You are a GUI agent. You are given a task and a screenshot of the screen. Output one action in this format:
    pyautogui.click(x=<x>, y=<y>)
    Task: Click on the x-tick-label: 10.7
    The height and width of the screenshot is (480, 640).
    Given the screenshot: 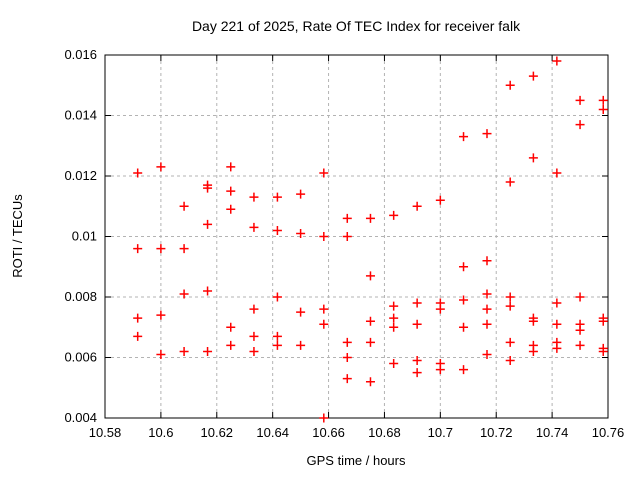 What is the action you would take?
    pyautogui.click(x=440, y=432)
    